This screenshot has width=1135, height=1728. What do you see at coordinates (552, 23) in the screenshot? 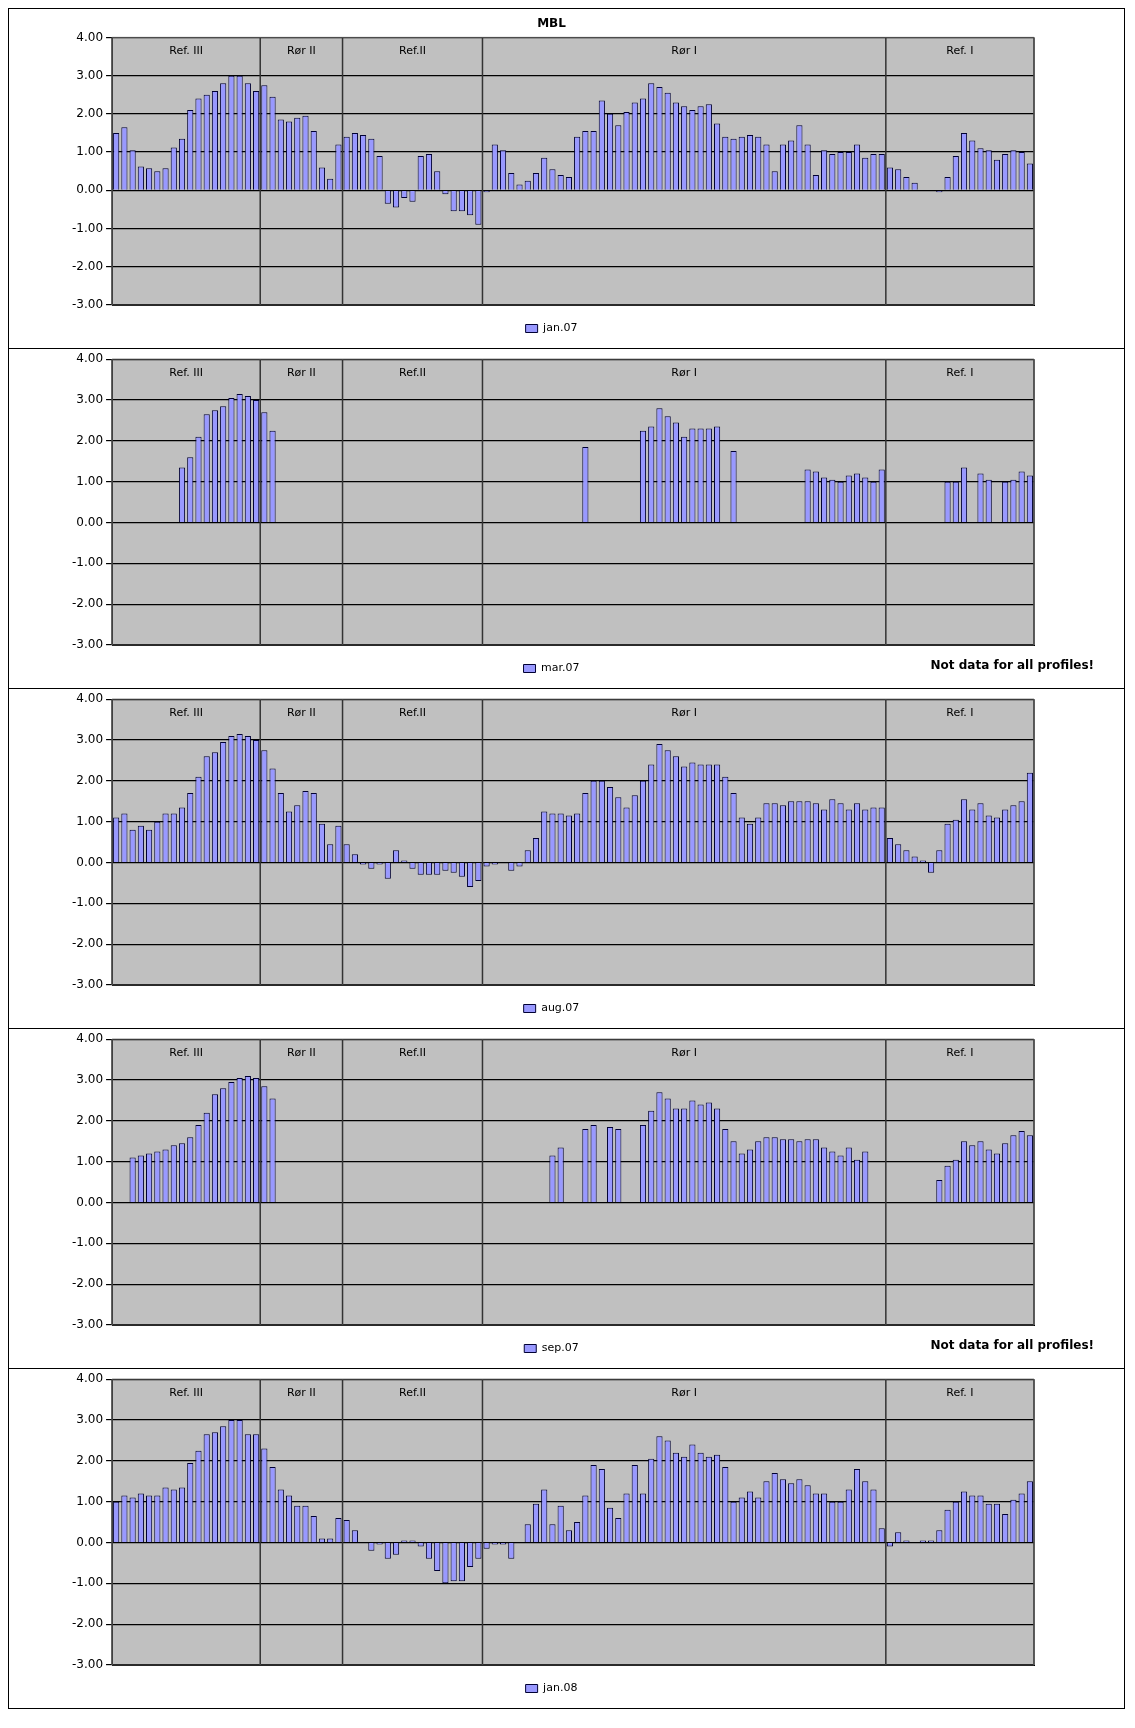
I see `chart-title: MBL` at bounding box center [552, 23].